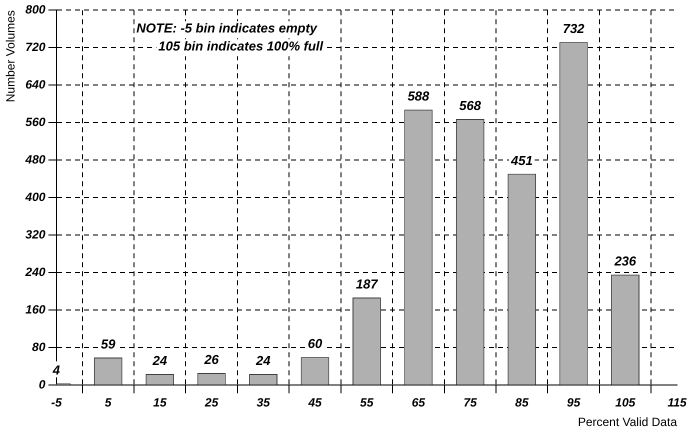 The height and width of the screenshot is (432, 691). What do you see at coordinates (56, 370) in the screenshot?
I see `data-label: 4` at bounding box center [56, 370].